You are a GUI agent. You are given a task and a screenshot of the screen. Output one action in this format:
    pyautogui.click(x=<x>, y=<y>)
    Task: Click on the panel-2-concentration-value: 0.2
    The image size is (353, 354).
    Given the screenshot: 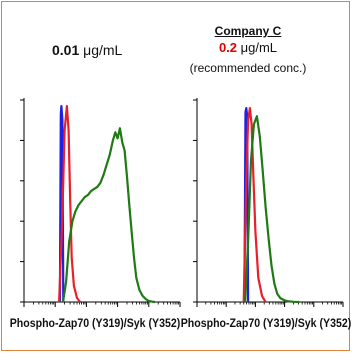 What is the action you would take?
    pyautogui.click(x=228, y=47)
    